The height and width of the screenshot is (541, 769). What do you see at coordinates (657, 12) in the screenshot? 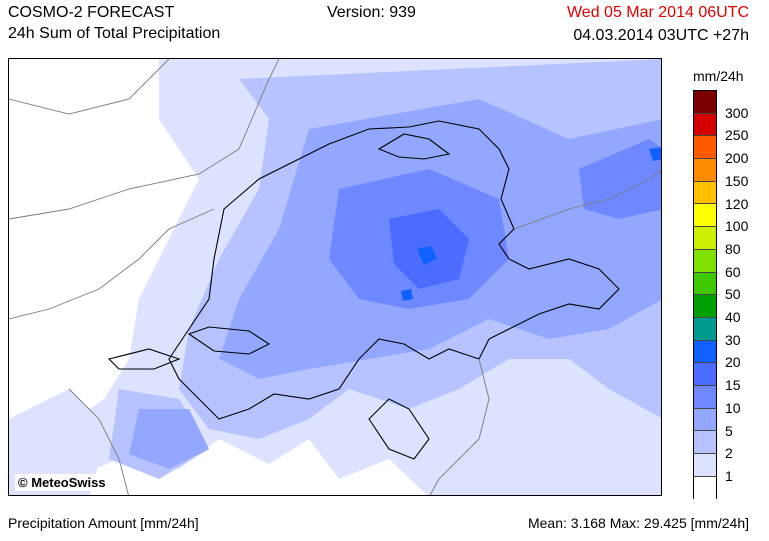
I see `valid-time: Wed 05 Mar 2014 06UTC` at bounding box center [657, 12].